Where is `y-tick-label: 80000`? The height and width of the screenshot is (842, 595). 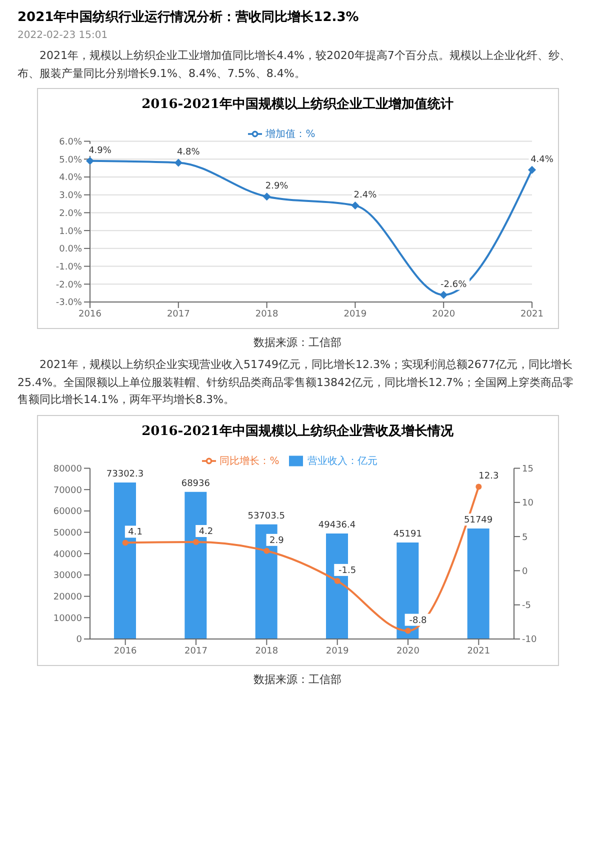
y-tick-label: 80000 is located at coordinates (67, 469).